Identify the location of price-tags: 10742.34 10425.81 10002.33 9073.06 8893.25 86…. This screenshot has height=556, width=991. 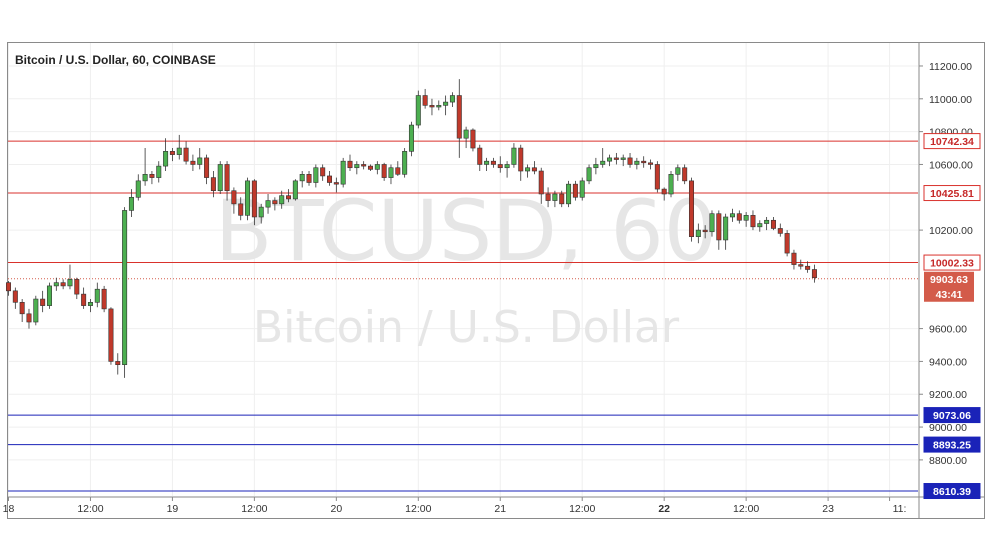
(952, 316).